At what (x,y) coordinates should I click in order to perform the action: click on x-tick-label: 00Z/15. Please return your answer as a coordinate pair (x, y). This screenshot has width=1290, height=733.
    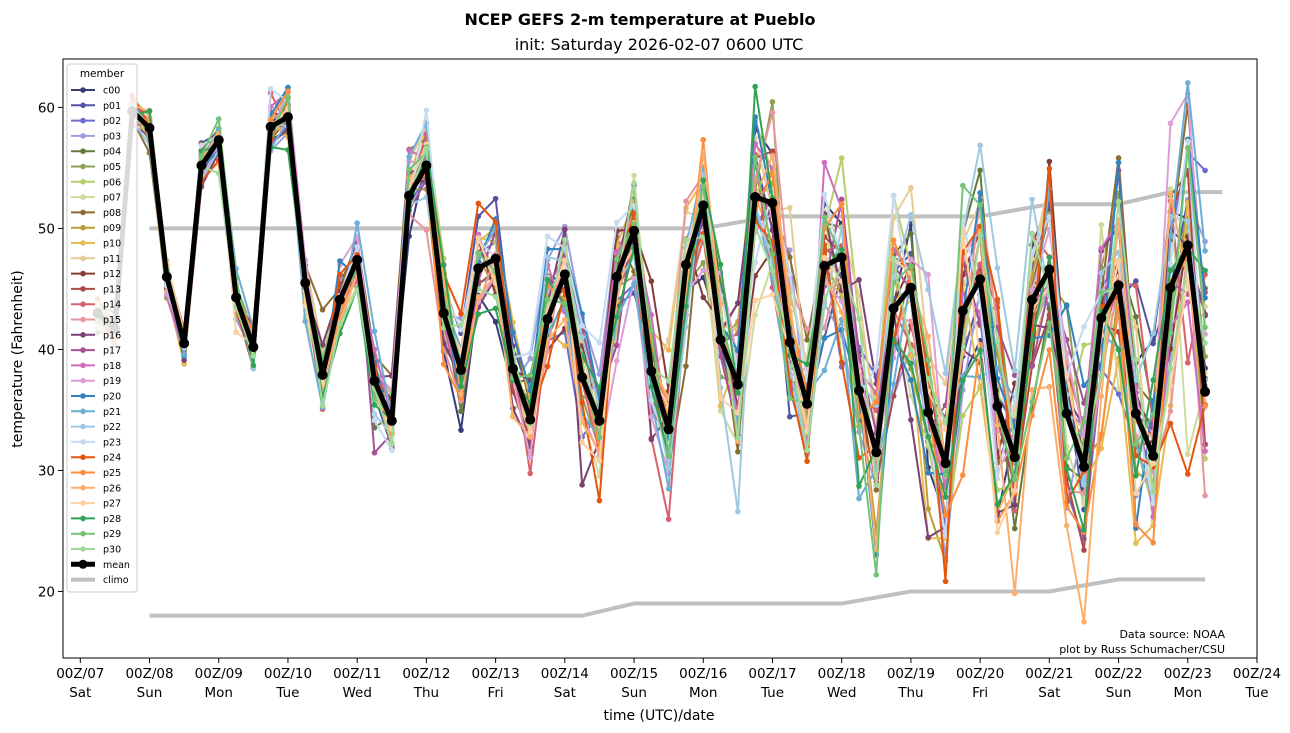
    Looking at the image, I should click on (634, 674).